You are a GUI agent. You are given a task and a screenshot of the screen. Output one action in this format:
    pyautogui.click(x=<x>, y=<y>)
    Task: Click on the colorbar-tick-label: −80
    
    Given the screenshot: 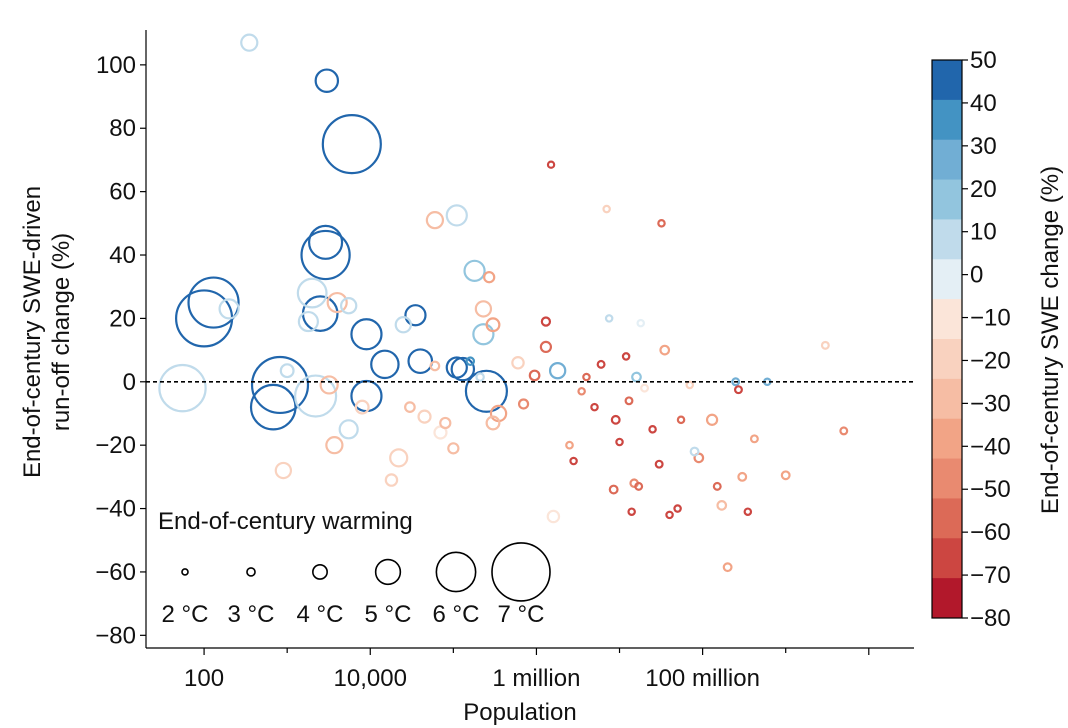 What is the action you would take?
    pyautogui.click(x=990, y=618)
    